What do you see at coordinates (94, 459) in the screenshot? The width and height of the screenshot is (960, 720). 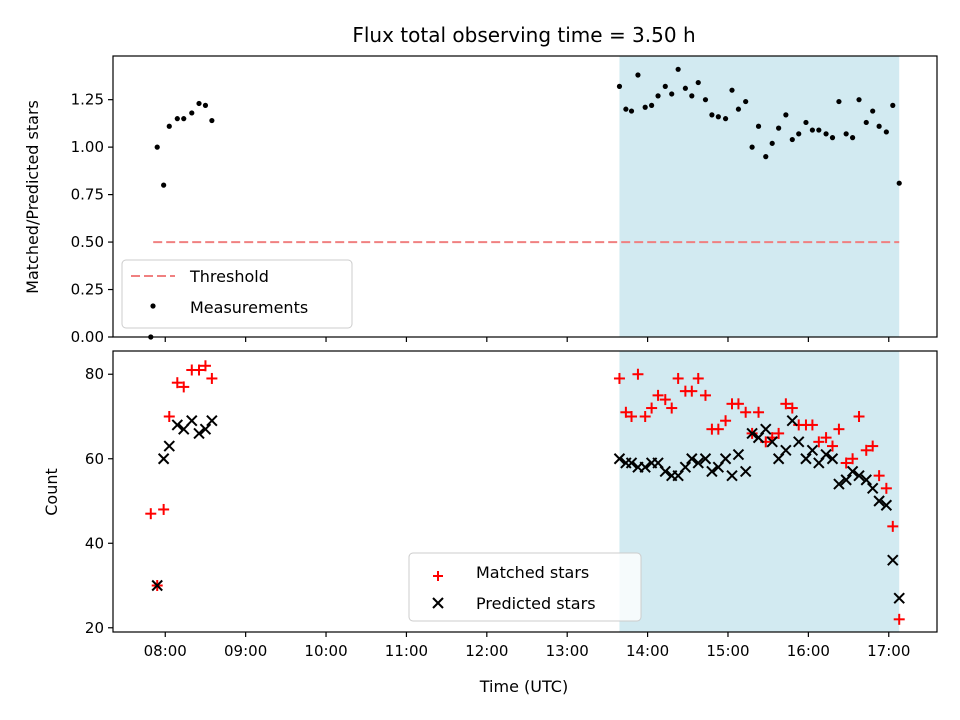 I see `bottom-y-tick-label: 60` at bounding box center [94, 459].